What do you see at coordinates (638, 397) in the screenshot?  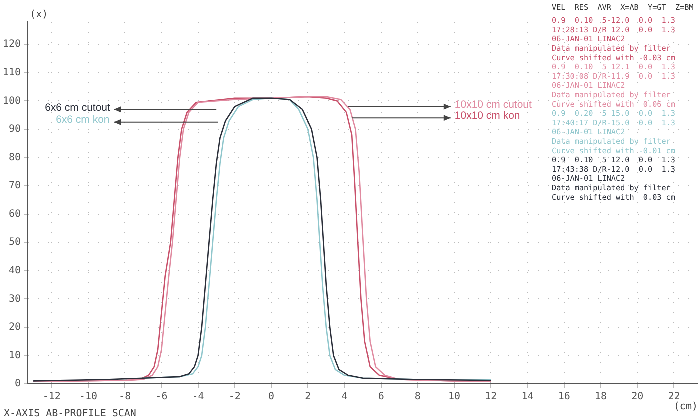 I see `x-tick-label: 20` at bounding box center [638, 397].